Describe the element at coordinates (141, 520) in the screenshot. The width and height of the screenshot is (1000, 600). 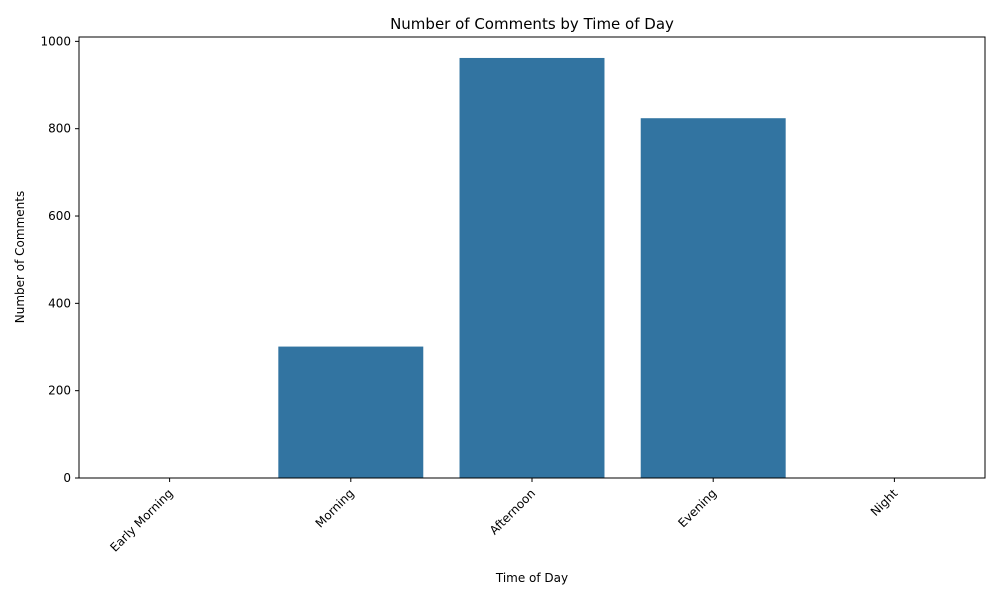
I see `x-tick-label: Early Morning` at that location.